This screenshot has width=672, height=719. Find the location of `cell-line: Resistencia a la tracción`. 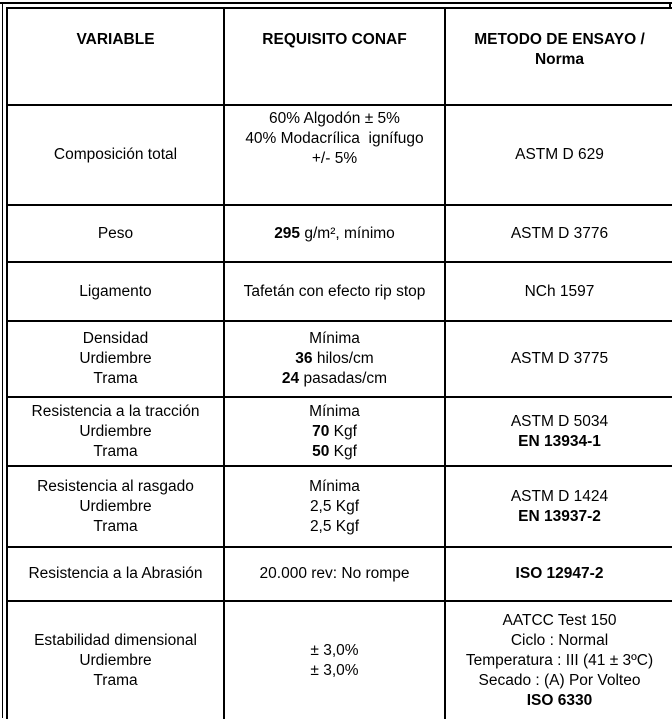

cell-line: Resistencia a la tracción is located at coordinates (115, 411).